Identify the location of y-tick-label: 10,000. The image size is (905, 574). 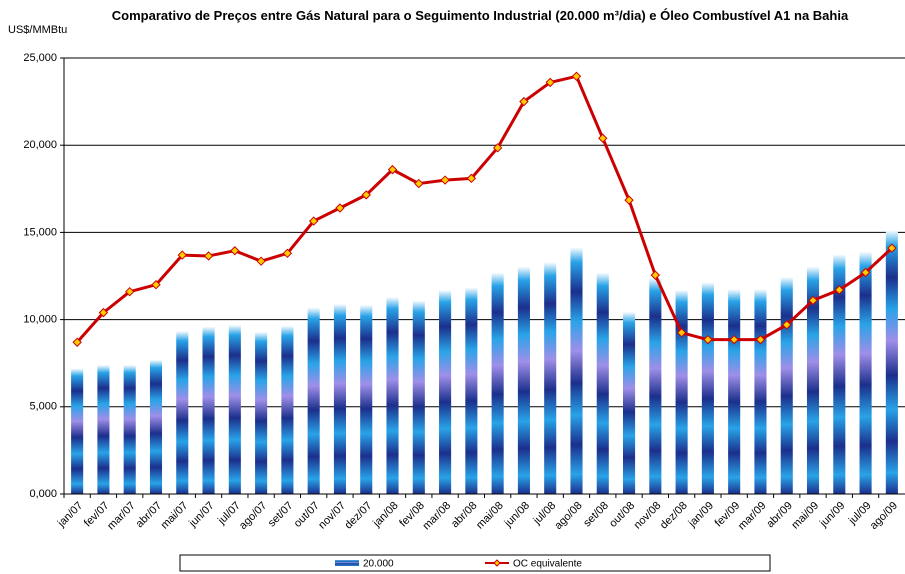
(40, 320).